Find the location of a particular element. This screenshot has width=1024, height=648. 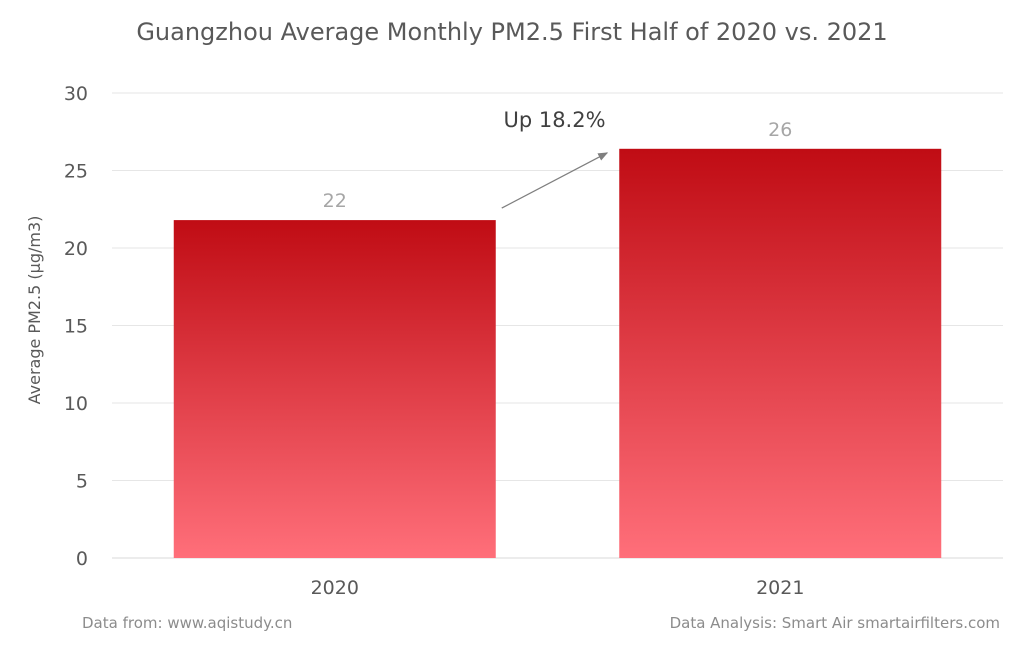

x-tick-label-2020: 2020 is located at coordinates (335, 588).